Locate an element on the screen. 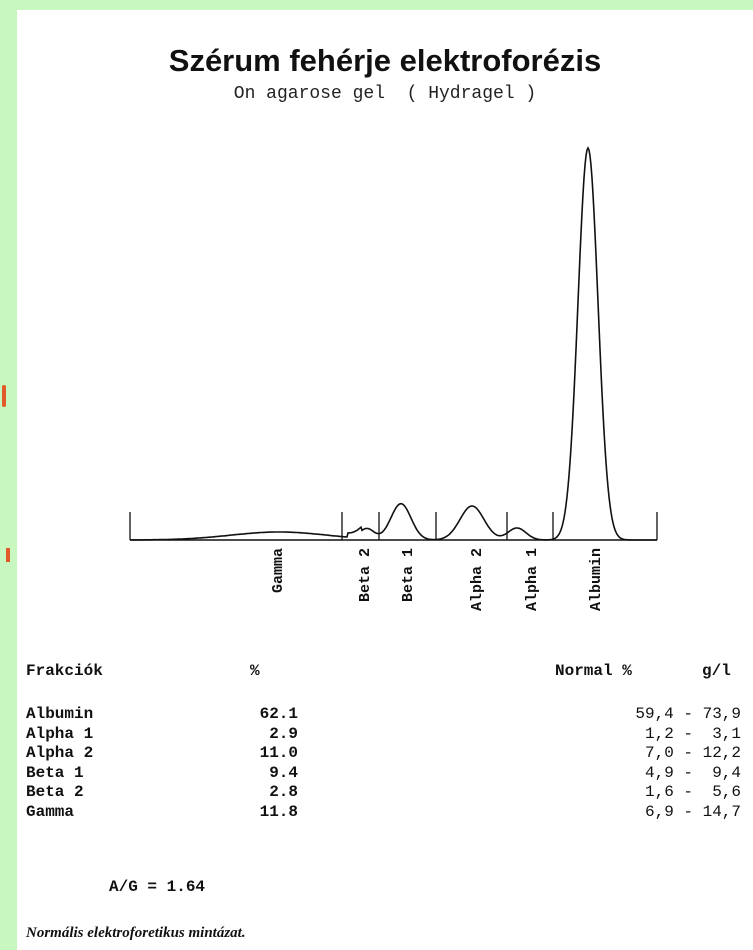 The image size is (753, 950). fraction-label: Beta 1 is located at coordinates (408, 575).